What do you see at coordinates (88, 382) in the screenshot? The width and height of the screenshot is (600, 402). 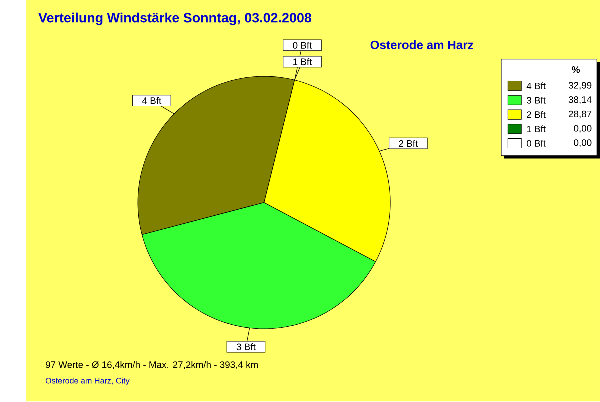 I see `text: Osterode am Harz, City` at bounding box center [88, 382].